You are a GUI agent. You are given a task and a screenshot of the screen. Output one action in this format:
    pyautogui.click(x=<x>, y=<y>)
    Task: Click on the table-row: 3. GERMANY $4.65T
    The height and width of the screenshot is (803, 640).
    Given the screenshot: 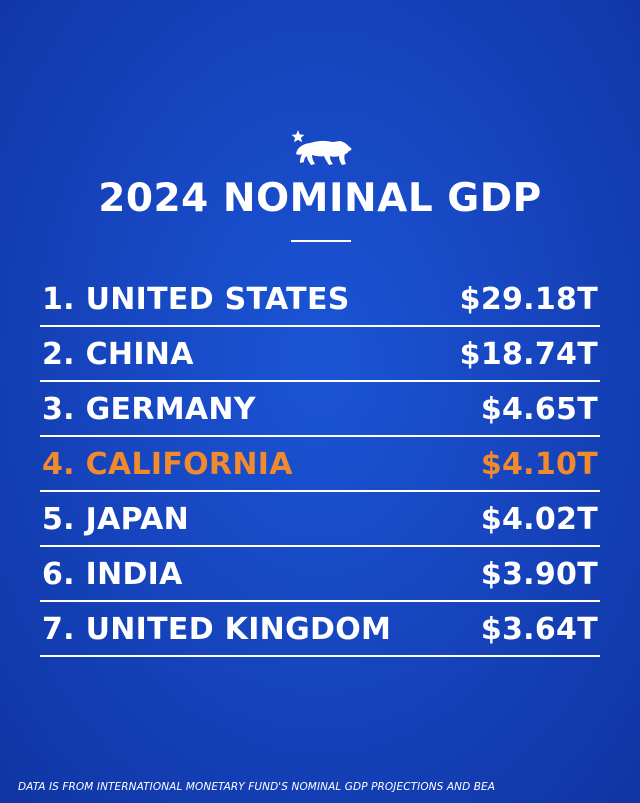 What is the action you would take?
    pyautogui.click(x=320, y=409)
    